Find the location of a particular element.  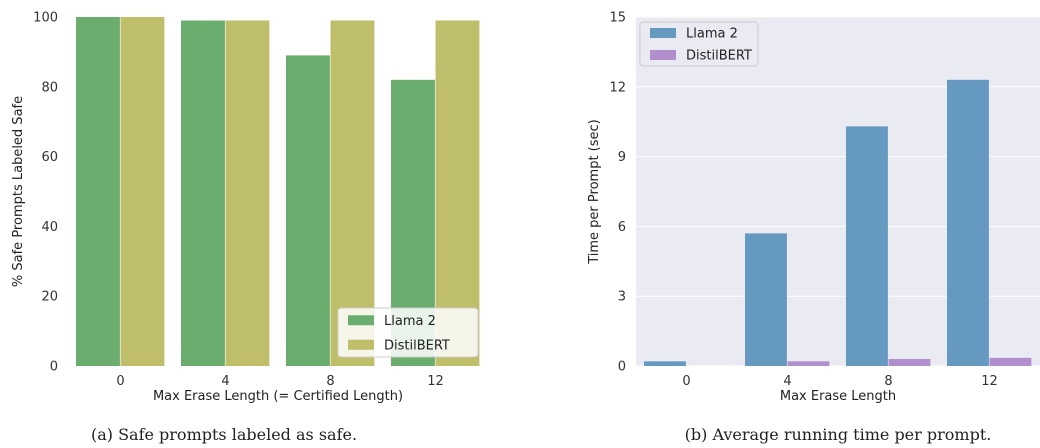

y-tick-label: 9 is located at coordinates (622, 157).